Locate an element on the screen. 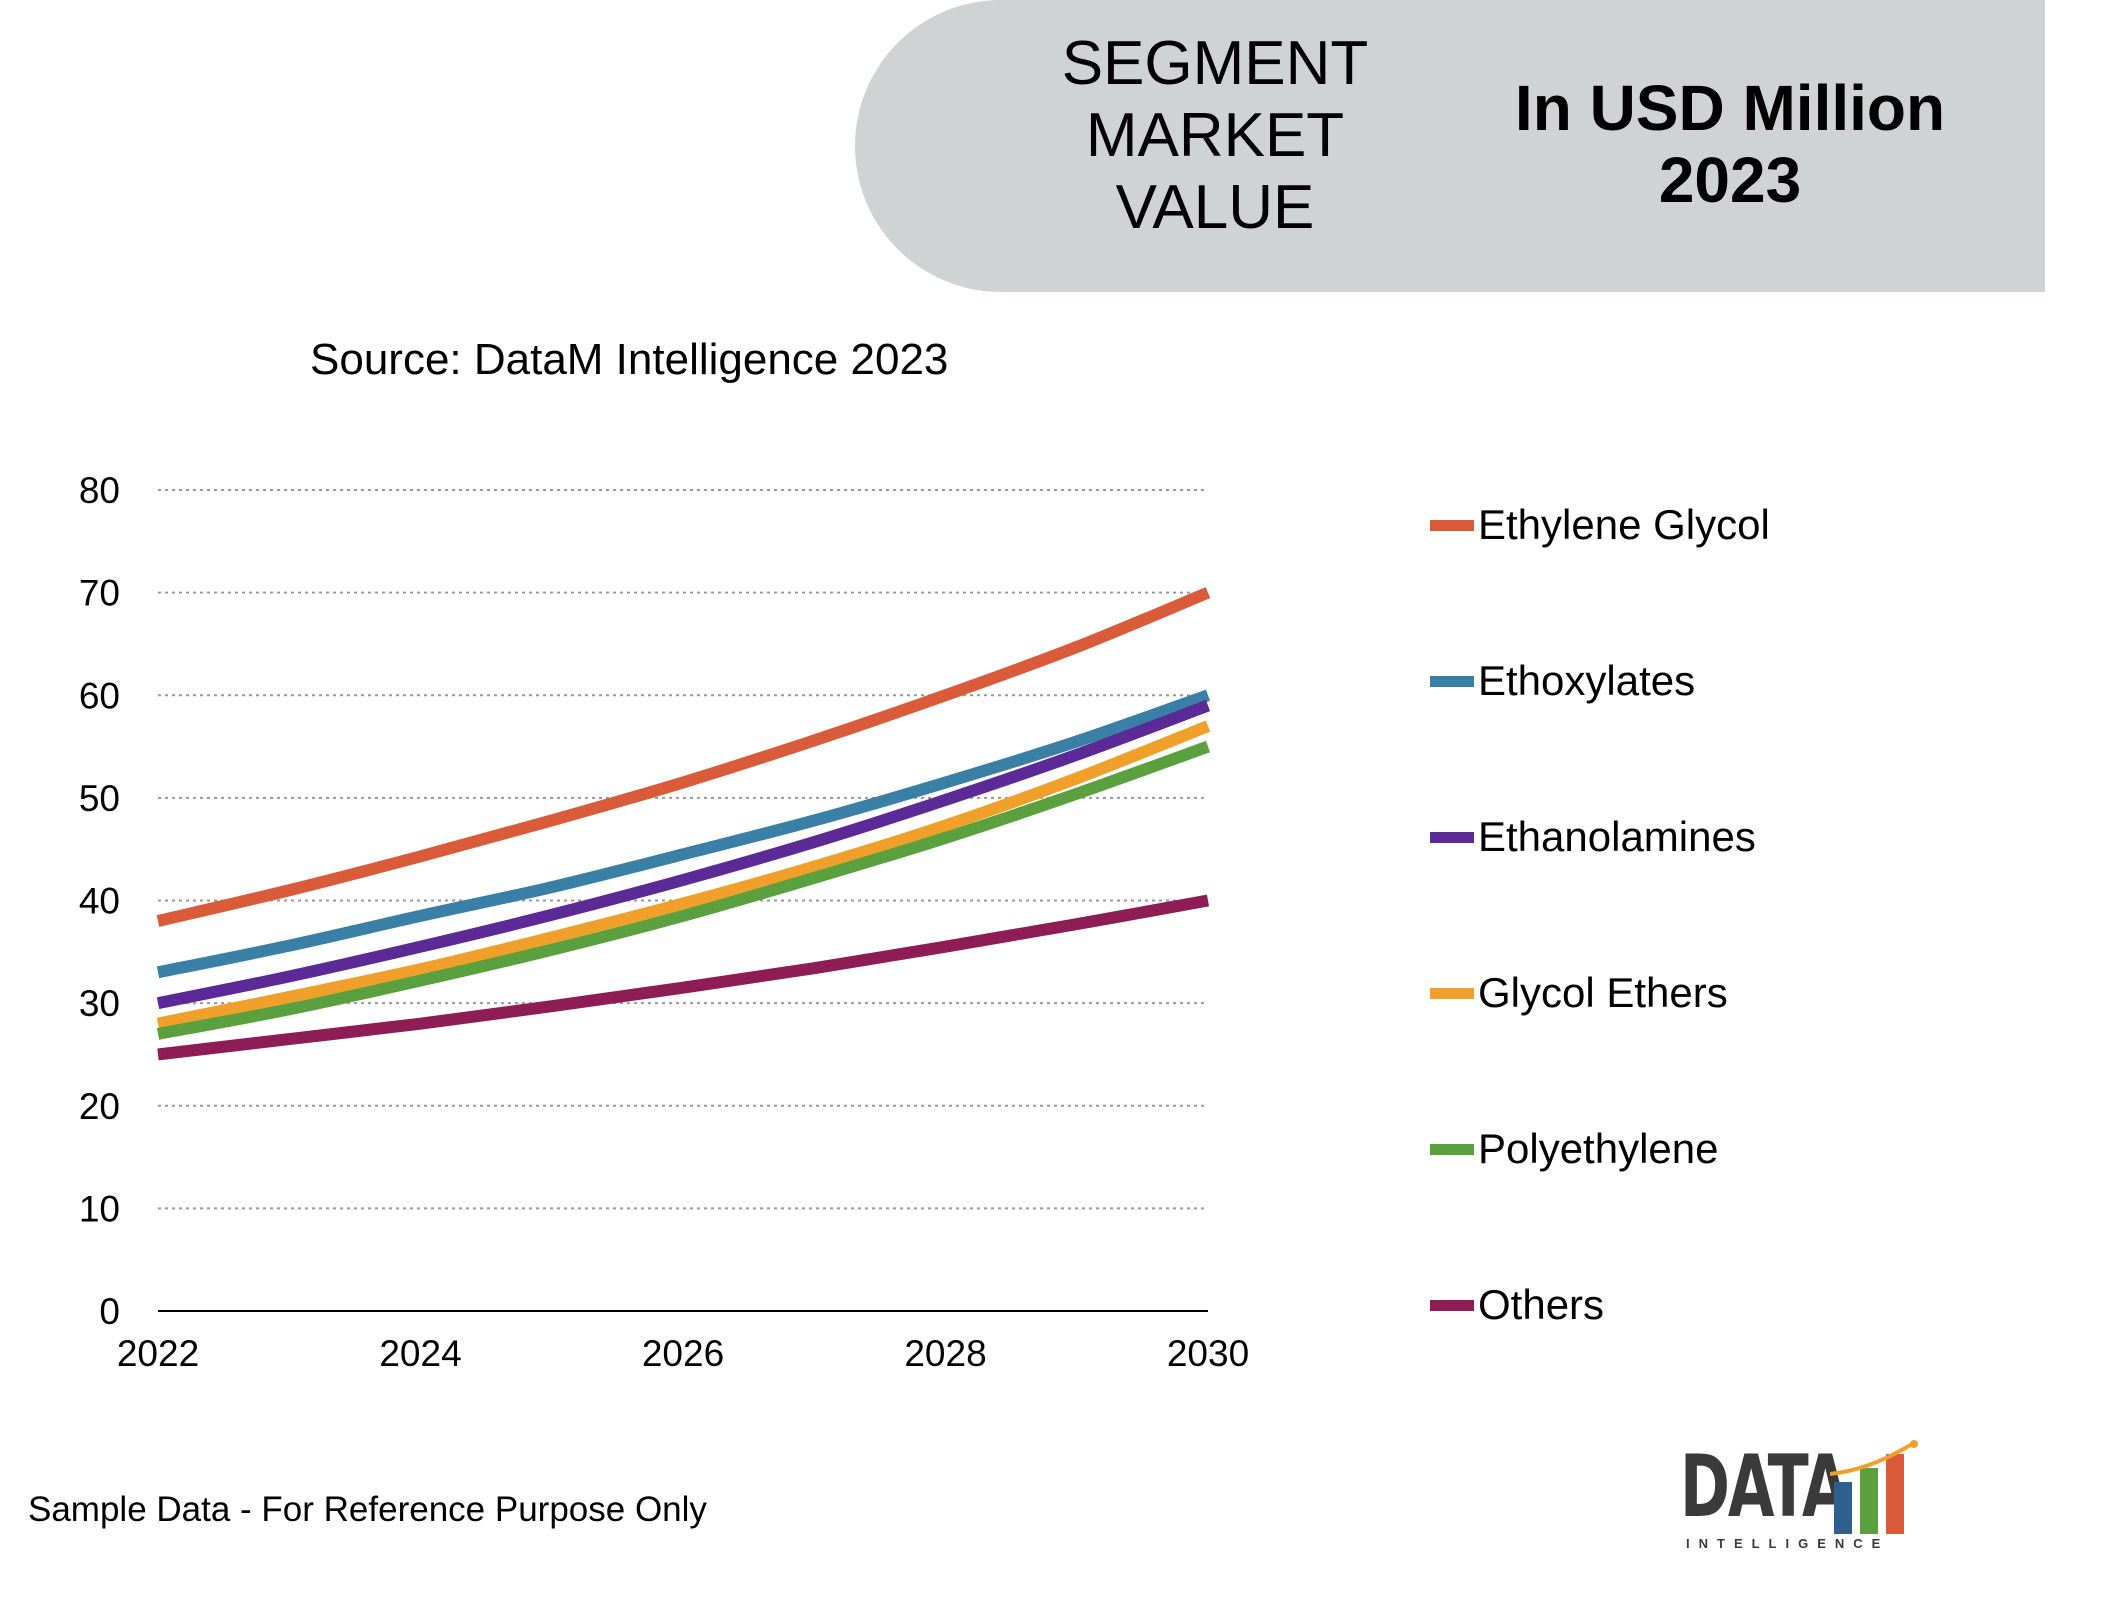 The height and width of the screenshot is (1601, 2110). header-segment-title: SEGMENT MARKET VALUE is located at coordinates (1215, 136).